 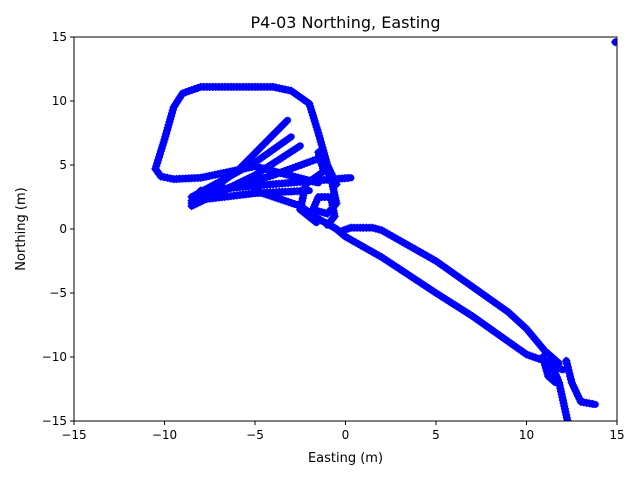 What do you see at coordinates (616, 435) in the screenshot?
I see `x-tick-label: 15` at bounding box center [616, 435].